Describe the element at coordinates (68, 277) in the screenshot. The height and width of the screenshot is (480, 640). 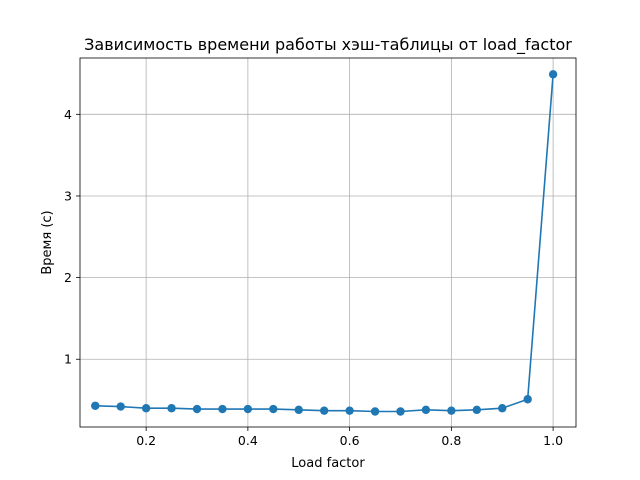
I see `y-tick-label: 2` at that location.